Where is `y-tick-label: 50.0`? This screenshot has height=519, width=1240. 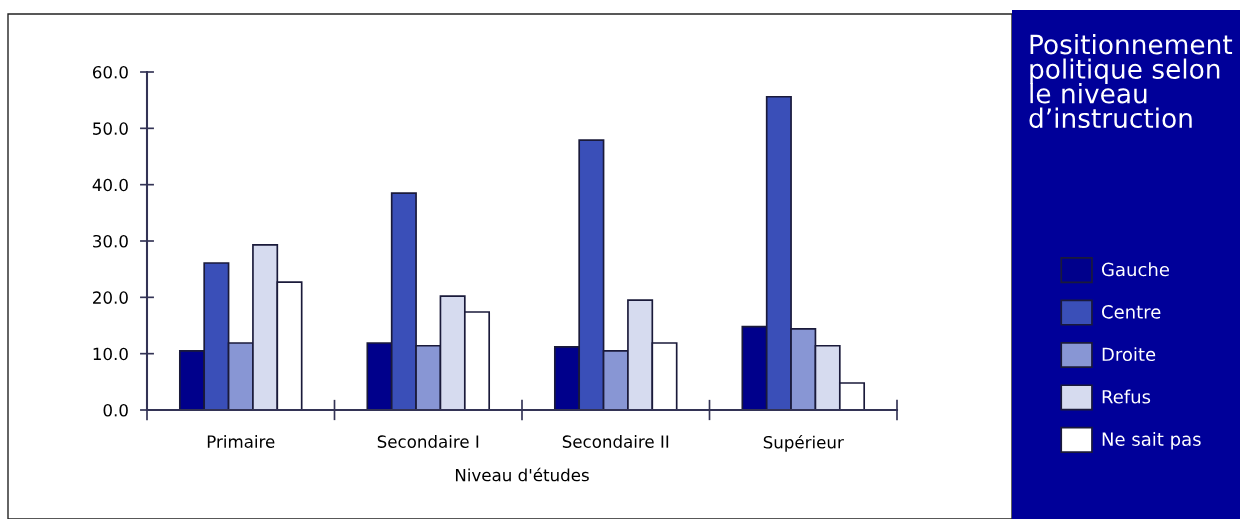 y-tick-label: 50.0 is located at coordinates (110, 128).